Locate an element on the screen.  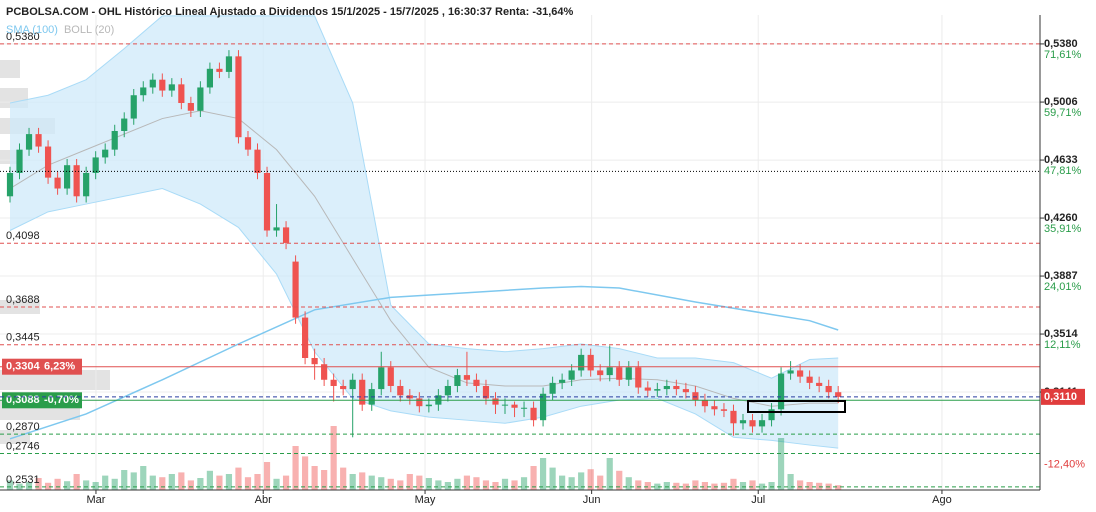
y-tick-label: 0,3887 is located at coordinates (1061, 276).